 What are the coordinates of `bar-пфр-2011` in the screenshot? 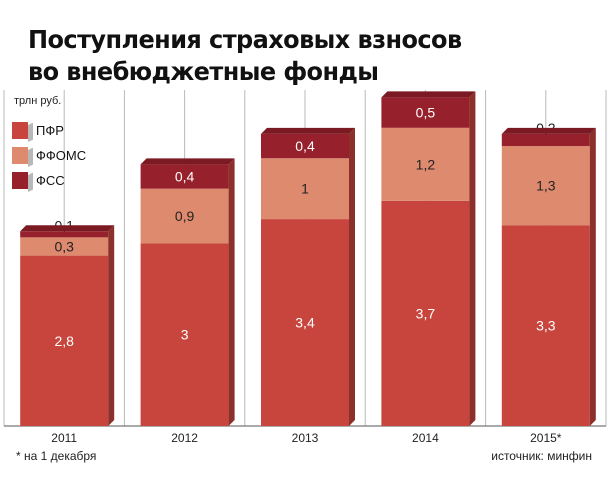 It's located at (64, 340).